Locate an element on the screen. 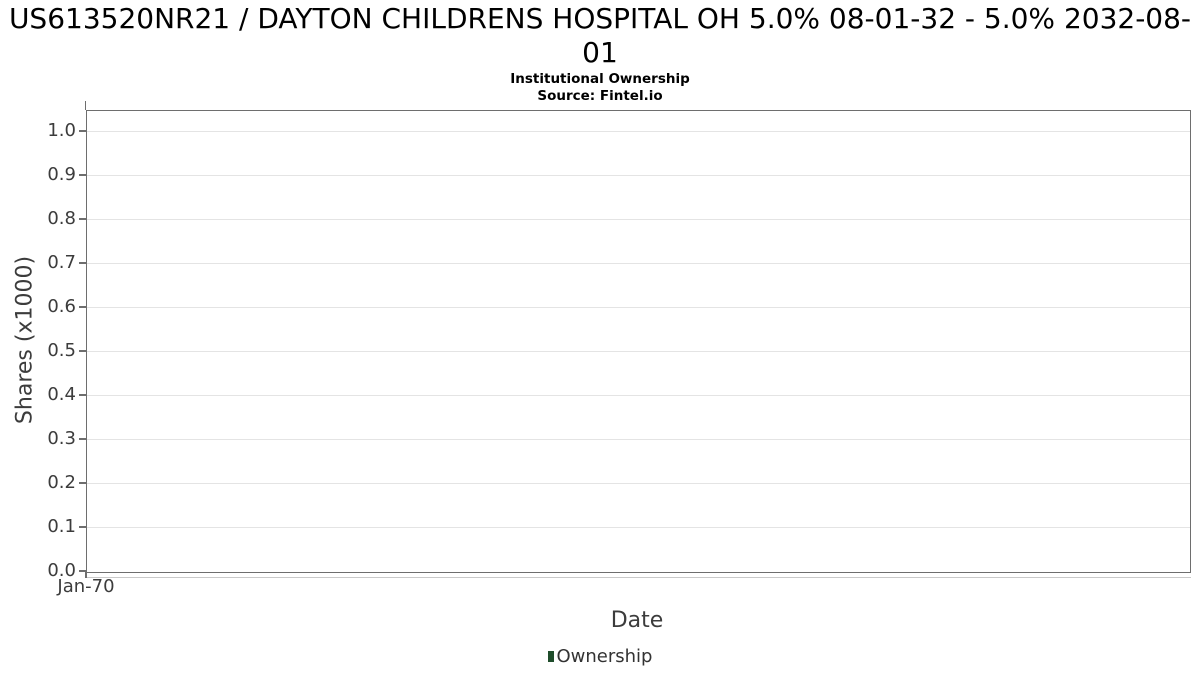 The image size is (1200, 675). y-tick-label: 0.9 is located at coordinates (61, 174).